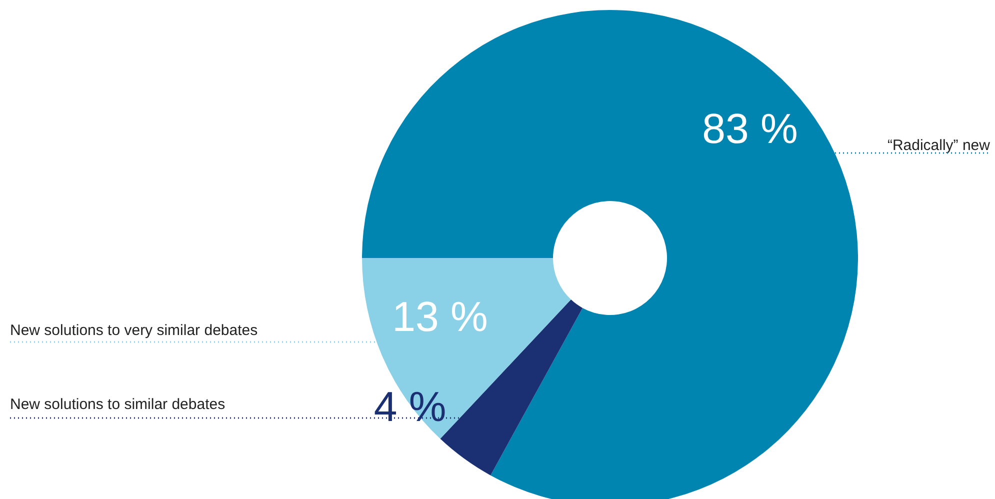 Image resolution: width=995 pixels, height=499 pixels. Describe the element at coordinates (750, 128) in the screenshot. I see `data-label: 83 %` at that location.